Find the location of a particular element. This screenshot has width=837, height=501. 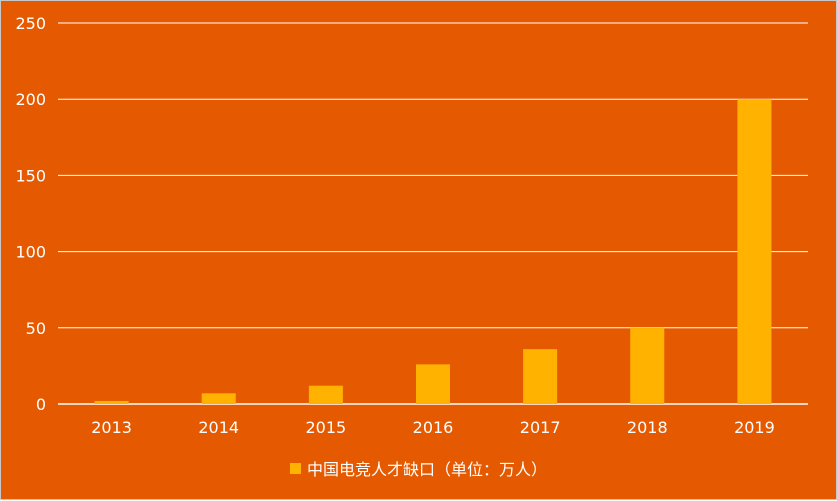

bar-2015 is located at coordinates (325, 394).